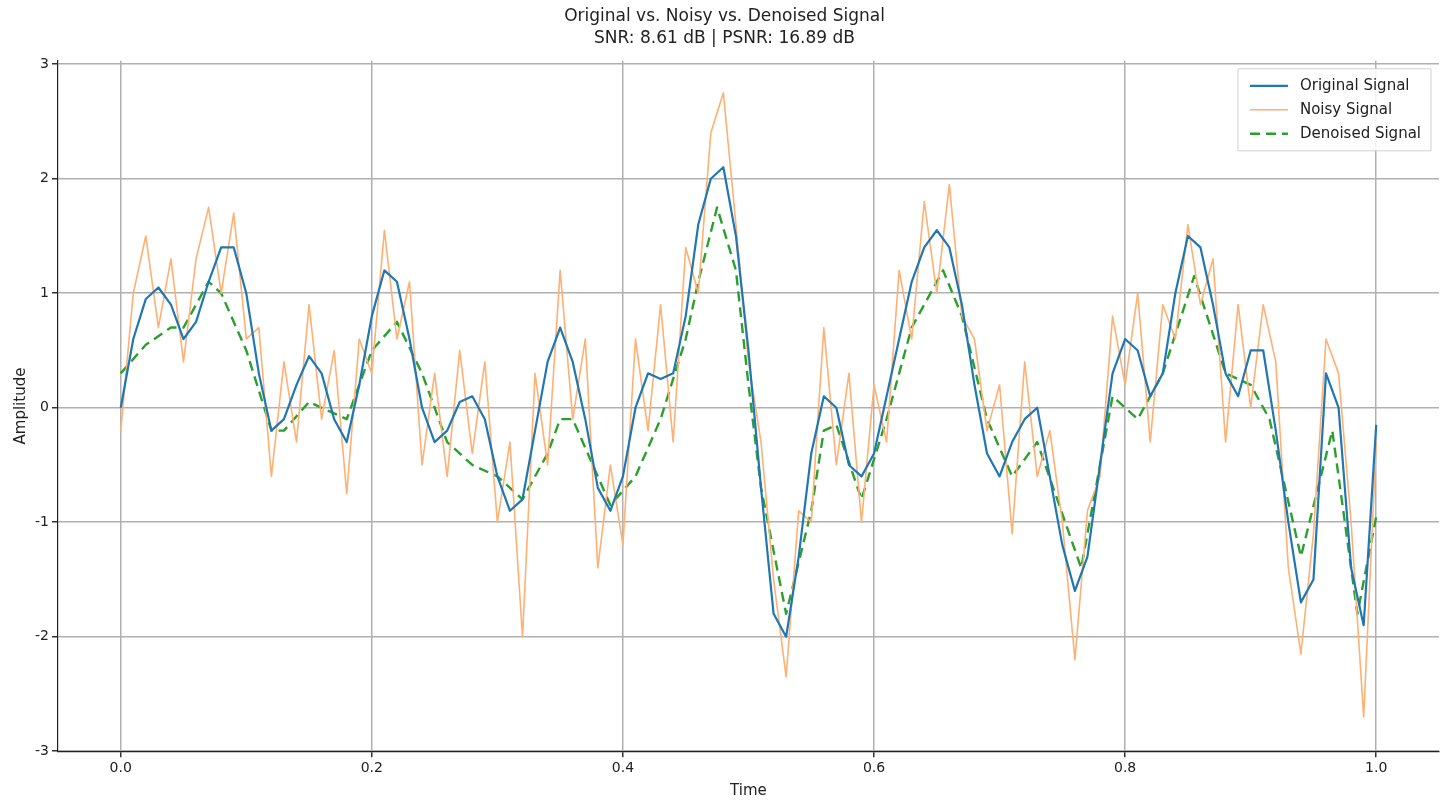 The height and width of the screenshot is (806, 1447). What do you see at coordinates (1376, 767) in the screenshot?
I see `x-tick-label: 1.0` at bounding box center [1376, 767].